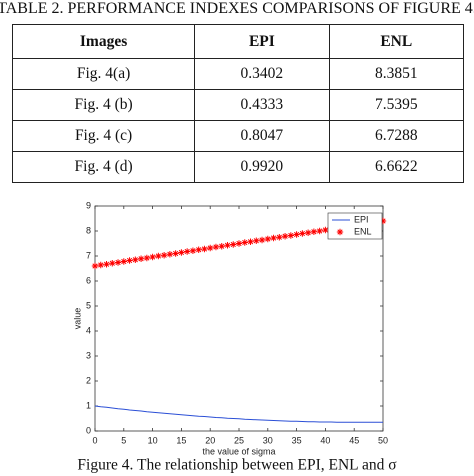  Describe the element at coordinates (262, 105) in the screenshot. I see `table-cell: 0.4333` at that location.